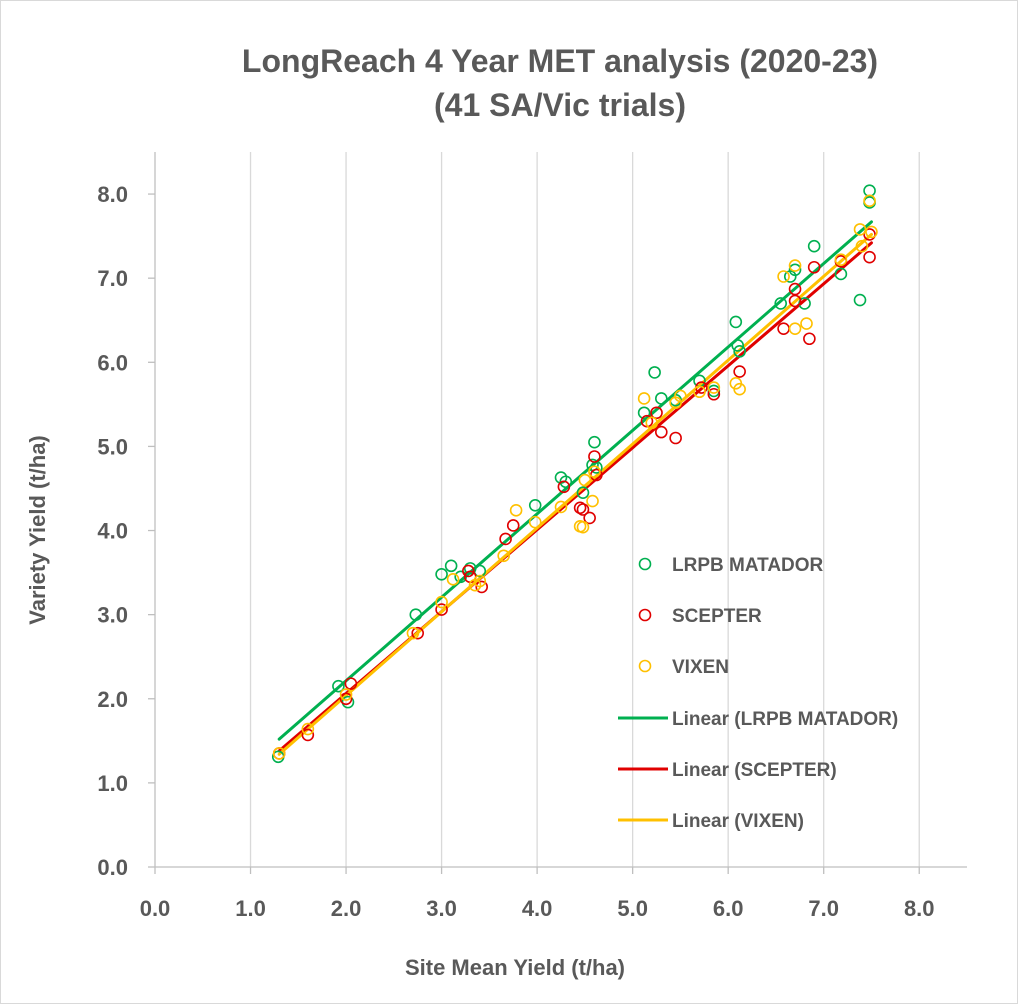 This screenshot has height=1004, width=1018. I want to click on legend-label-vixen: VIXEN, so click(700, 667).